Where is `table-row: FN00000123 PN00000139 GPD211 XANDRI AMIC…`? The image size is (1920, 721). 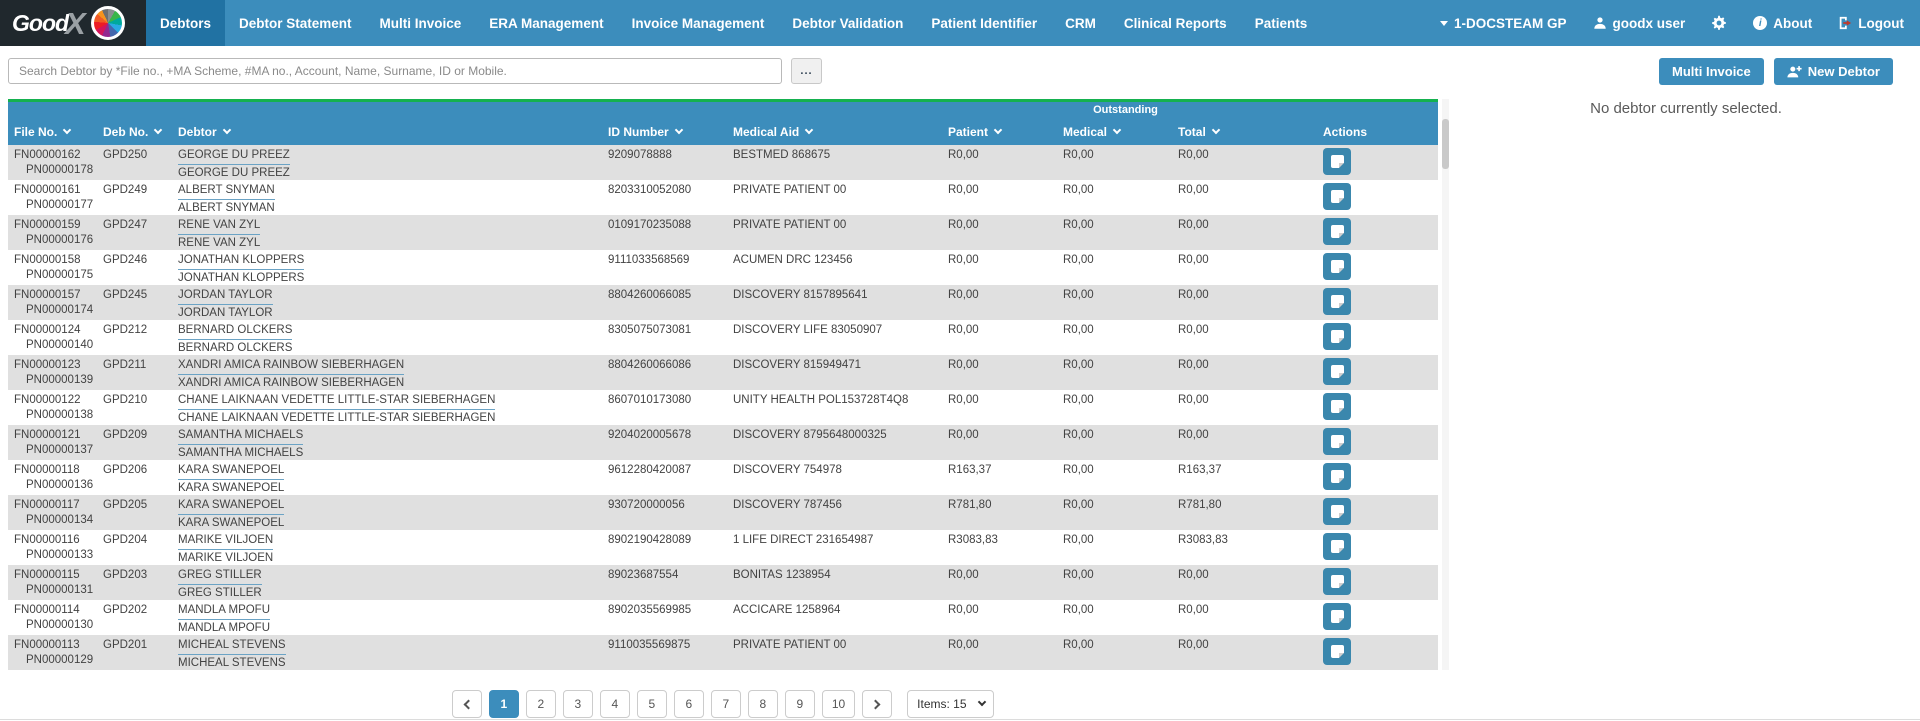
table-row: FN00000123 PN00000139 GPD211 XANDRI AMIC… is located at coordinates (723, 372).